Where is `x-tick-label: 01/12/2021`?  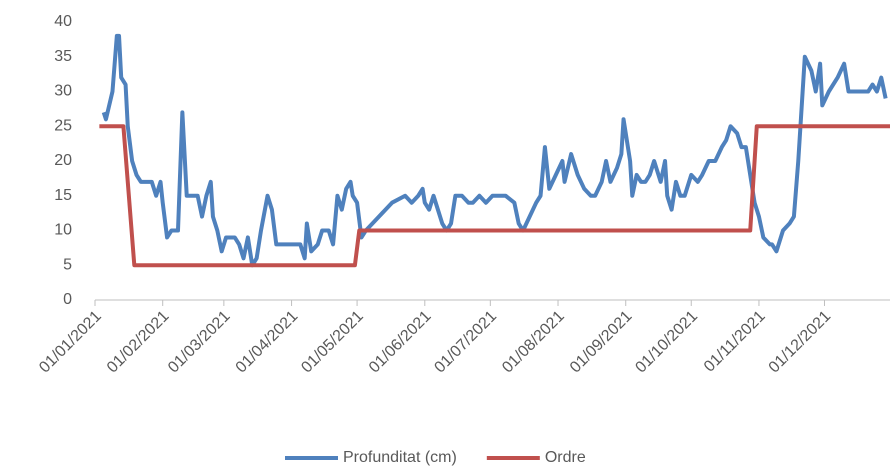
x-tick-label: 01/12/2021 is located at coordinates (800, 342).